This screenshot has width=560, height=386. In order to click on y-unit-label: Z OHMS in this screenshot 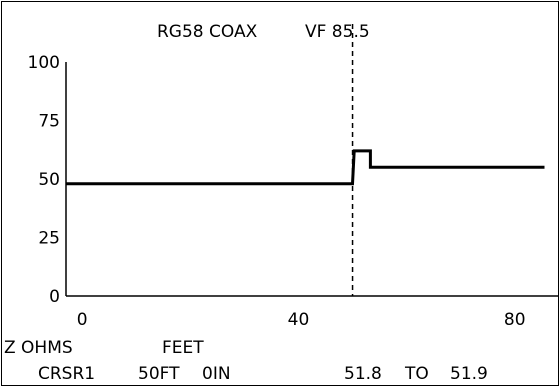, I will do `click(38, 348)`.